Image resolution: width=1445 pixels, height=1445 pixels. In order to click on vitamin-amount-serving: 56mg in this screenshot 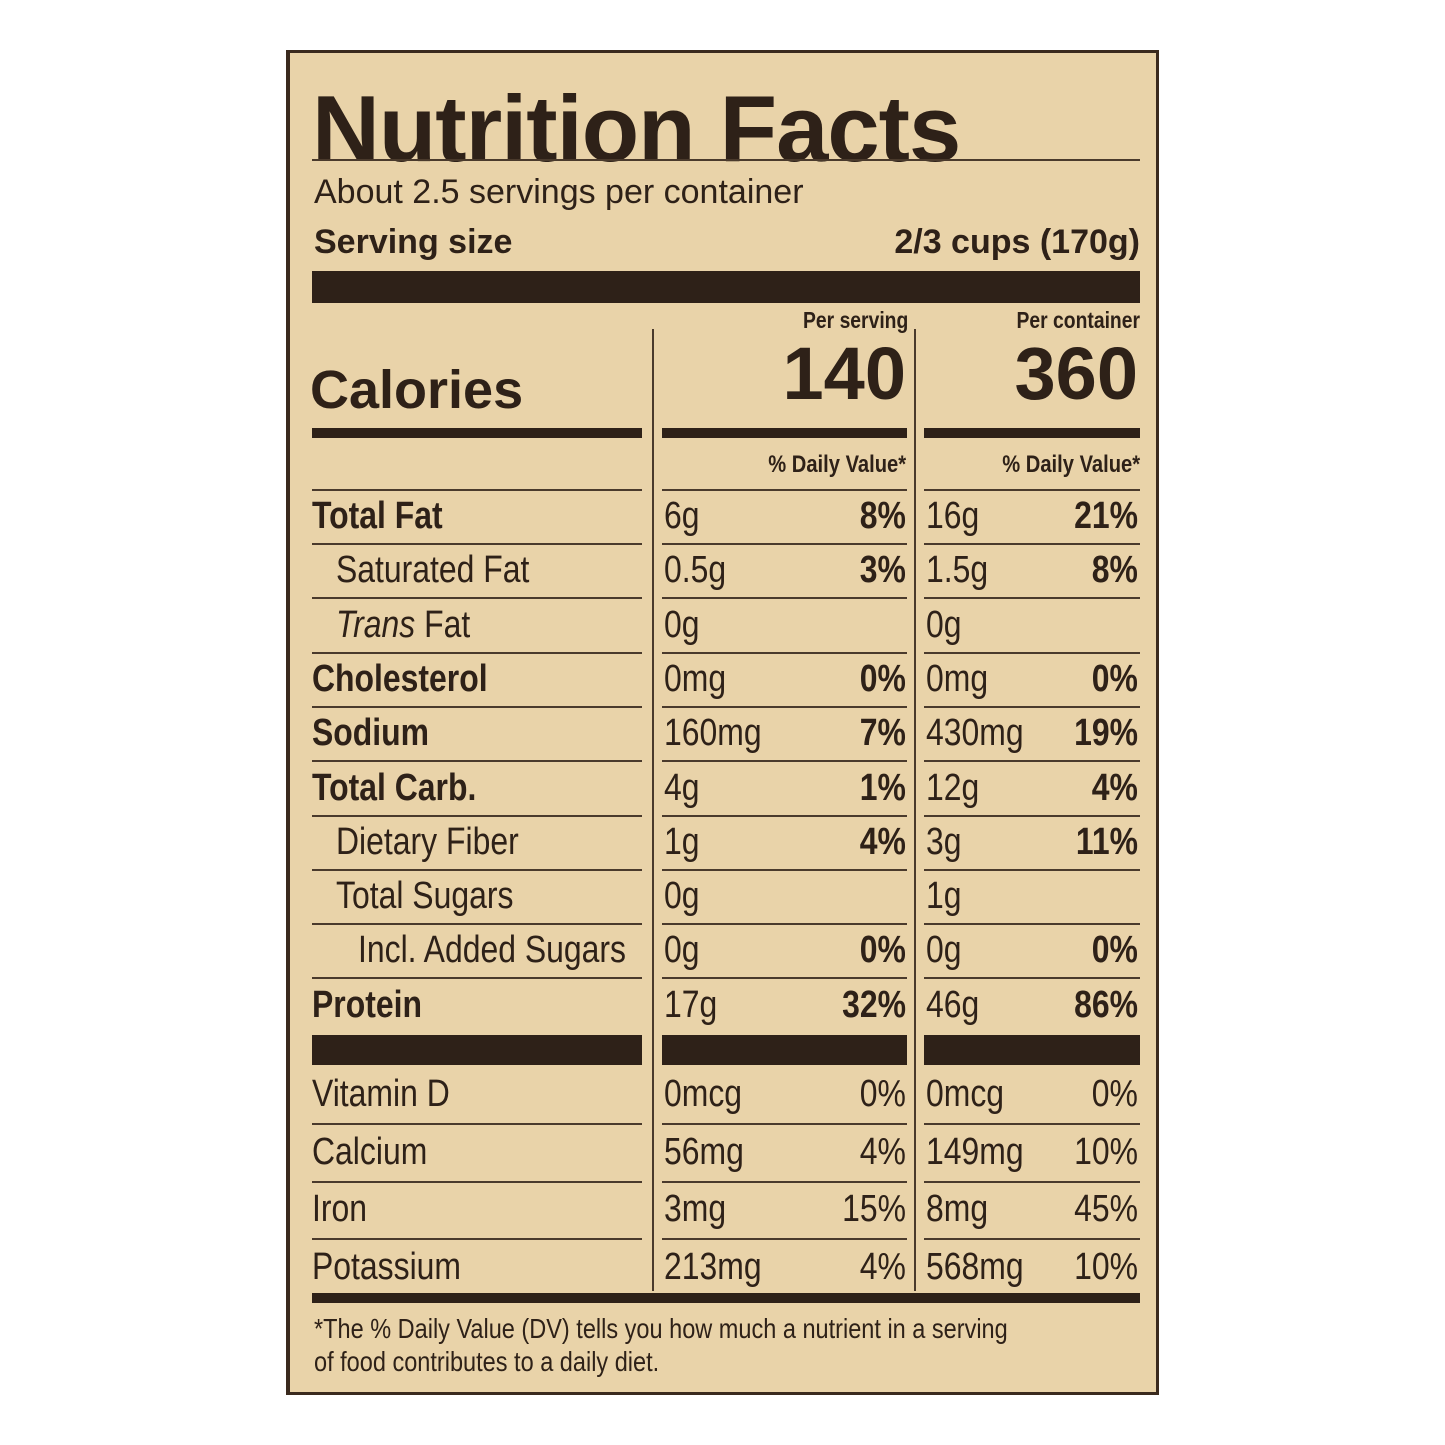, I will do `click(704, 1151)`.